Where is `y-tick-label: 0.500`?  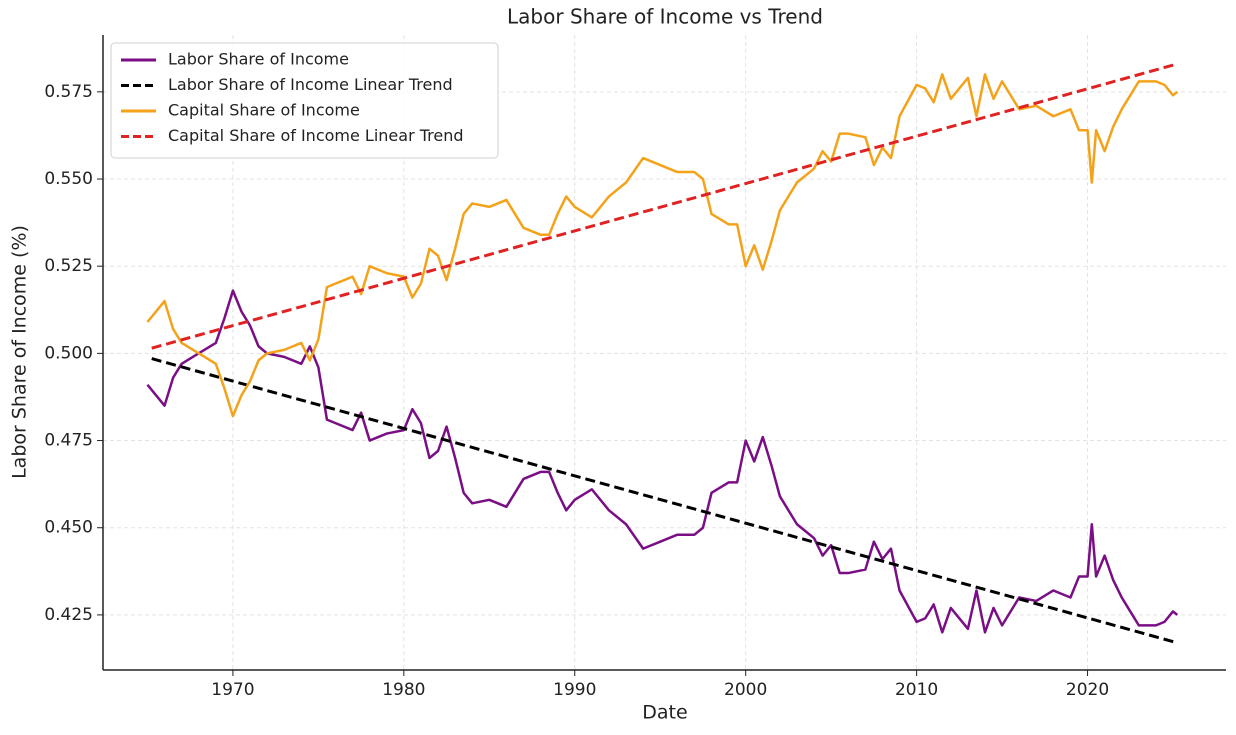 y-tick-label: 0.500 is located at coordinates (68, 353).